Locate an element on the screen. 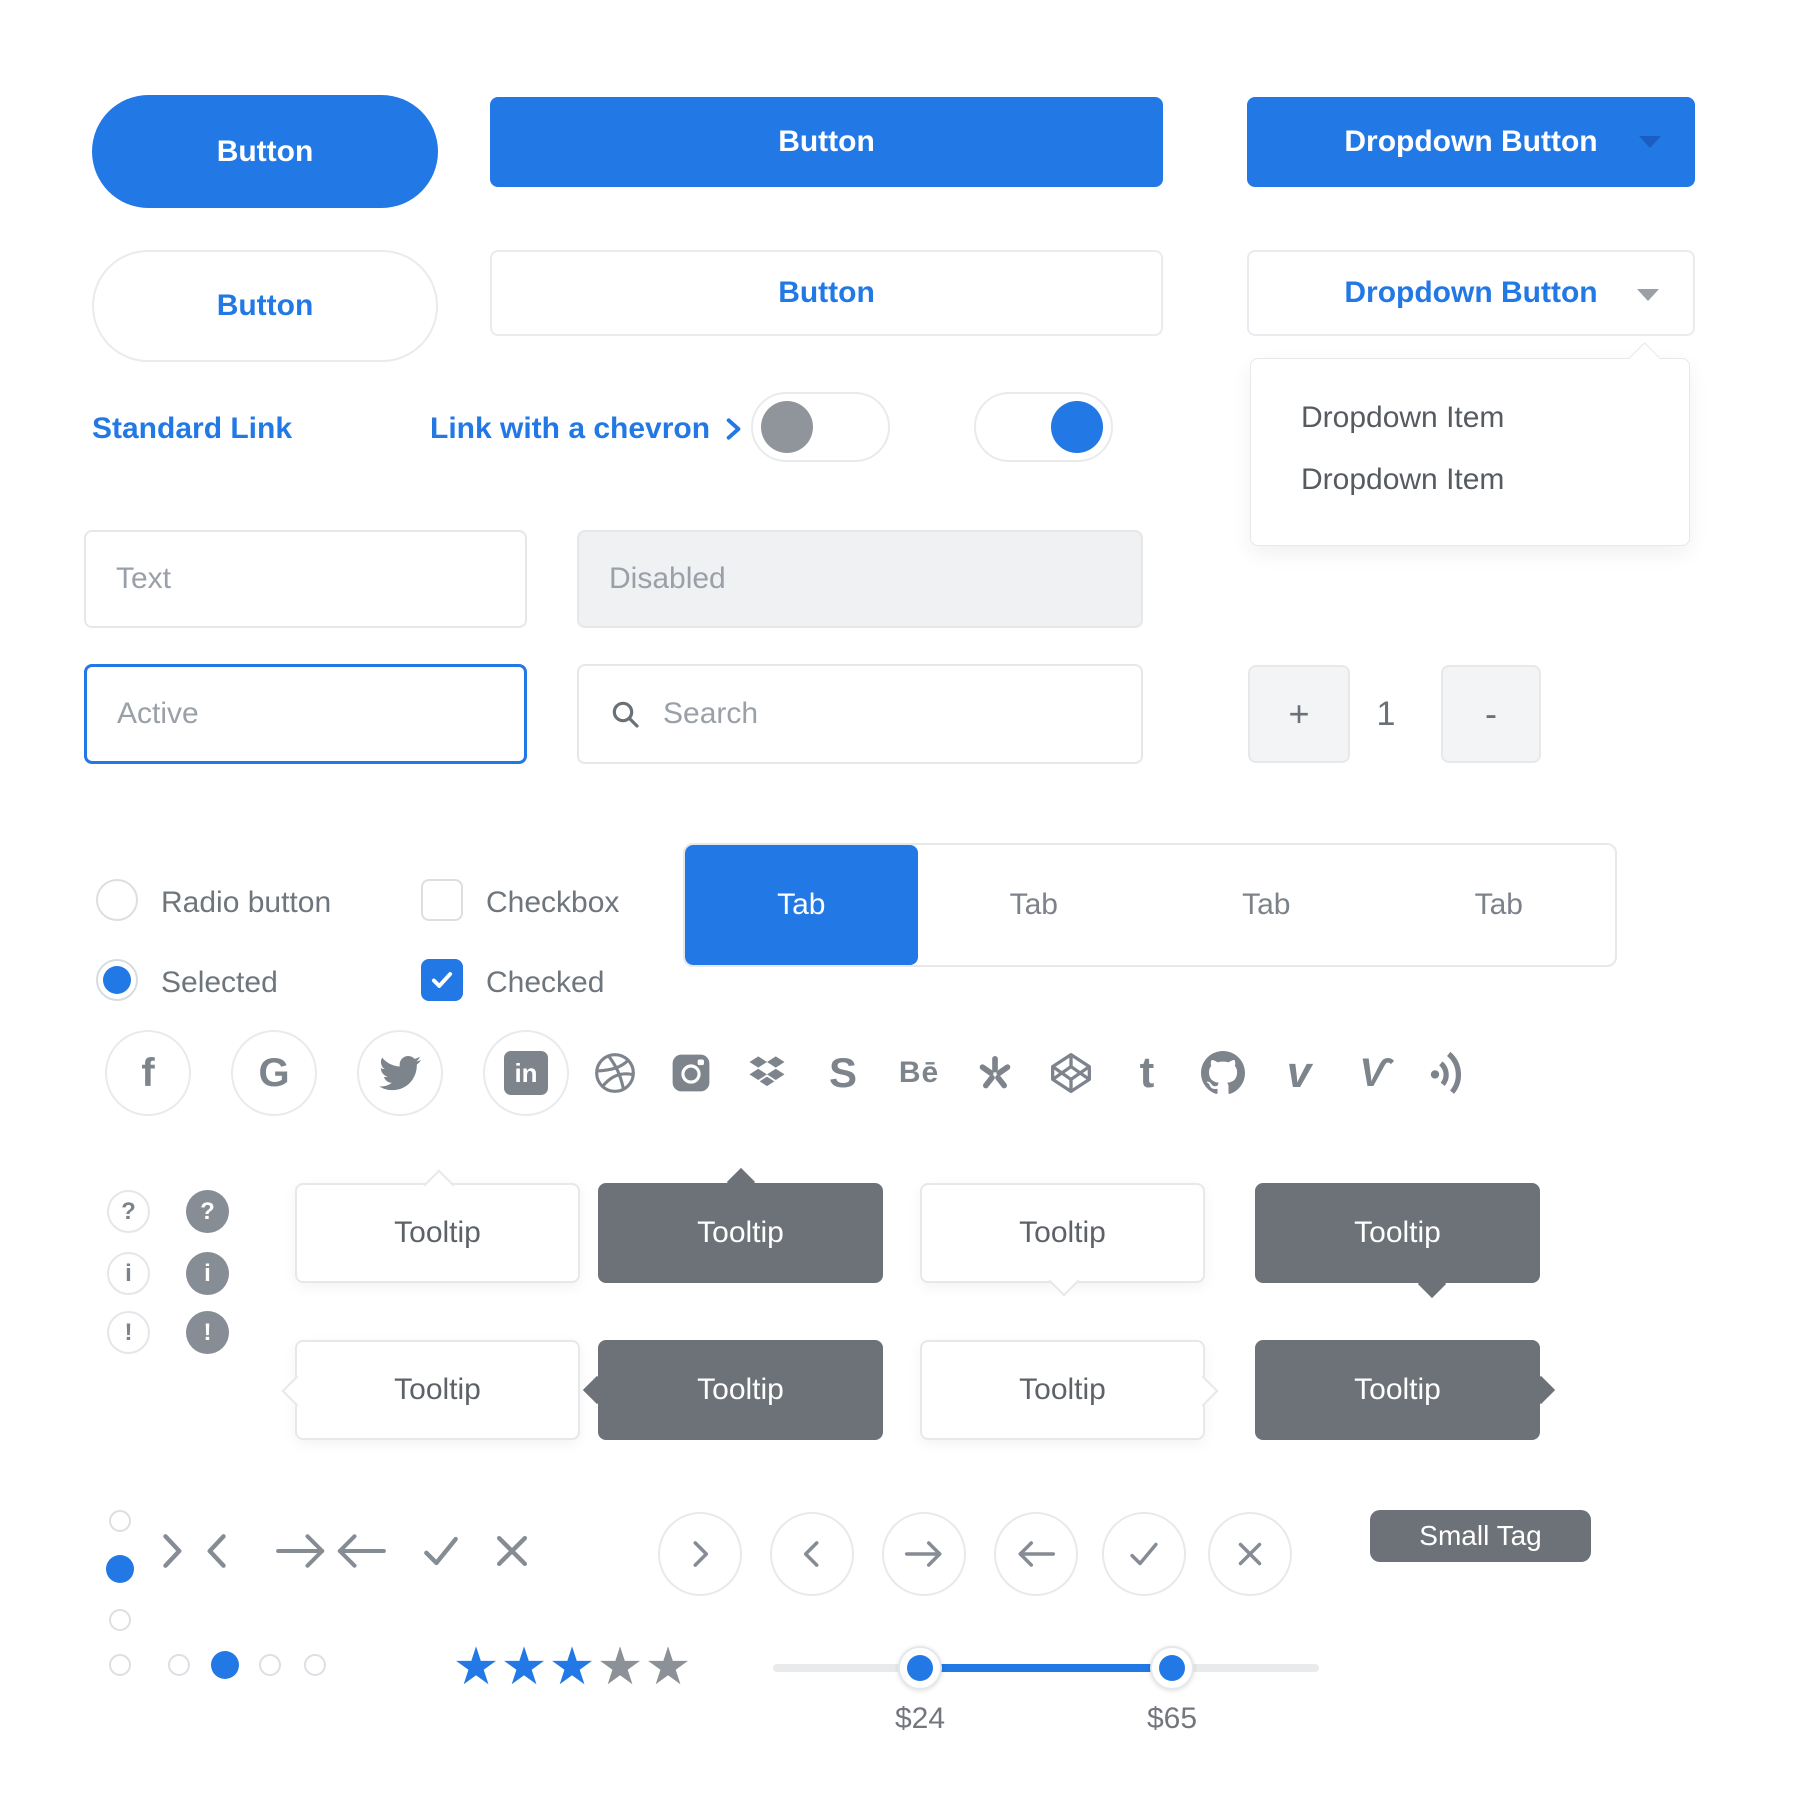 This screenshot has width=1800, height=1800. twitter-button is located at coordinates (400, 1073).